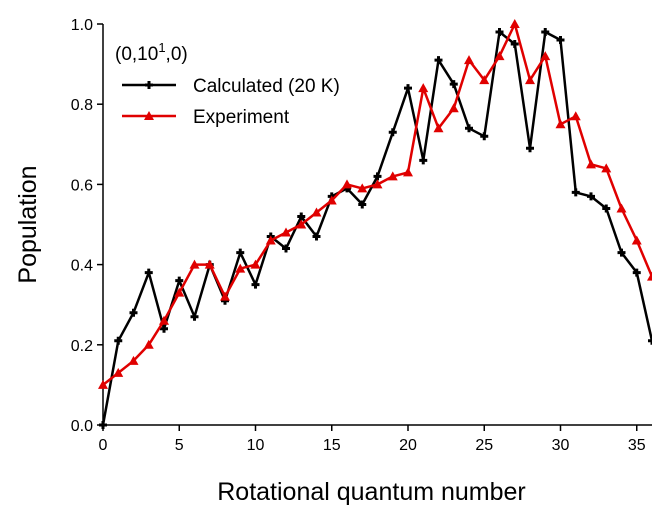  I want to click on x-tick-label: 5, so click(179, 445).